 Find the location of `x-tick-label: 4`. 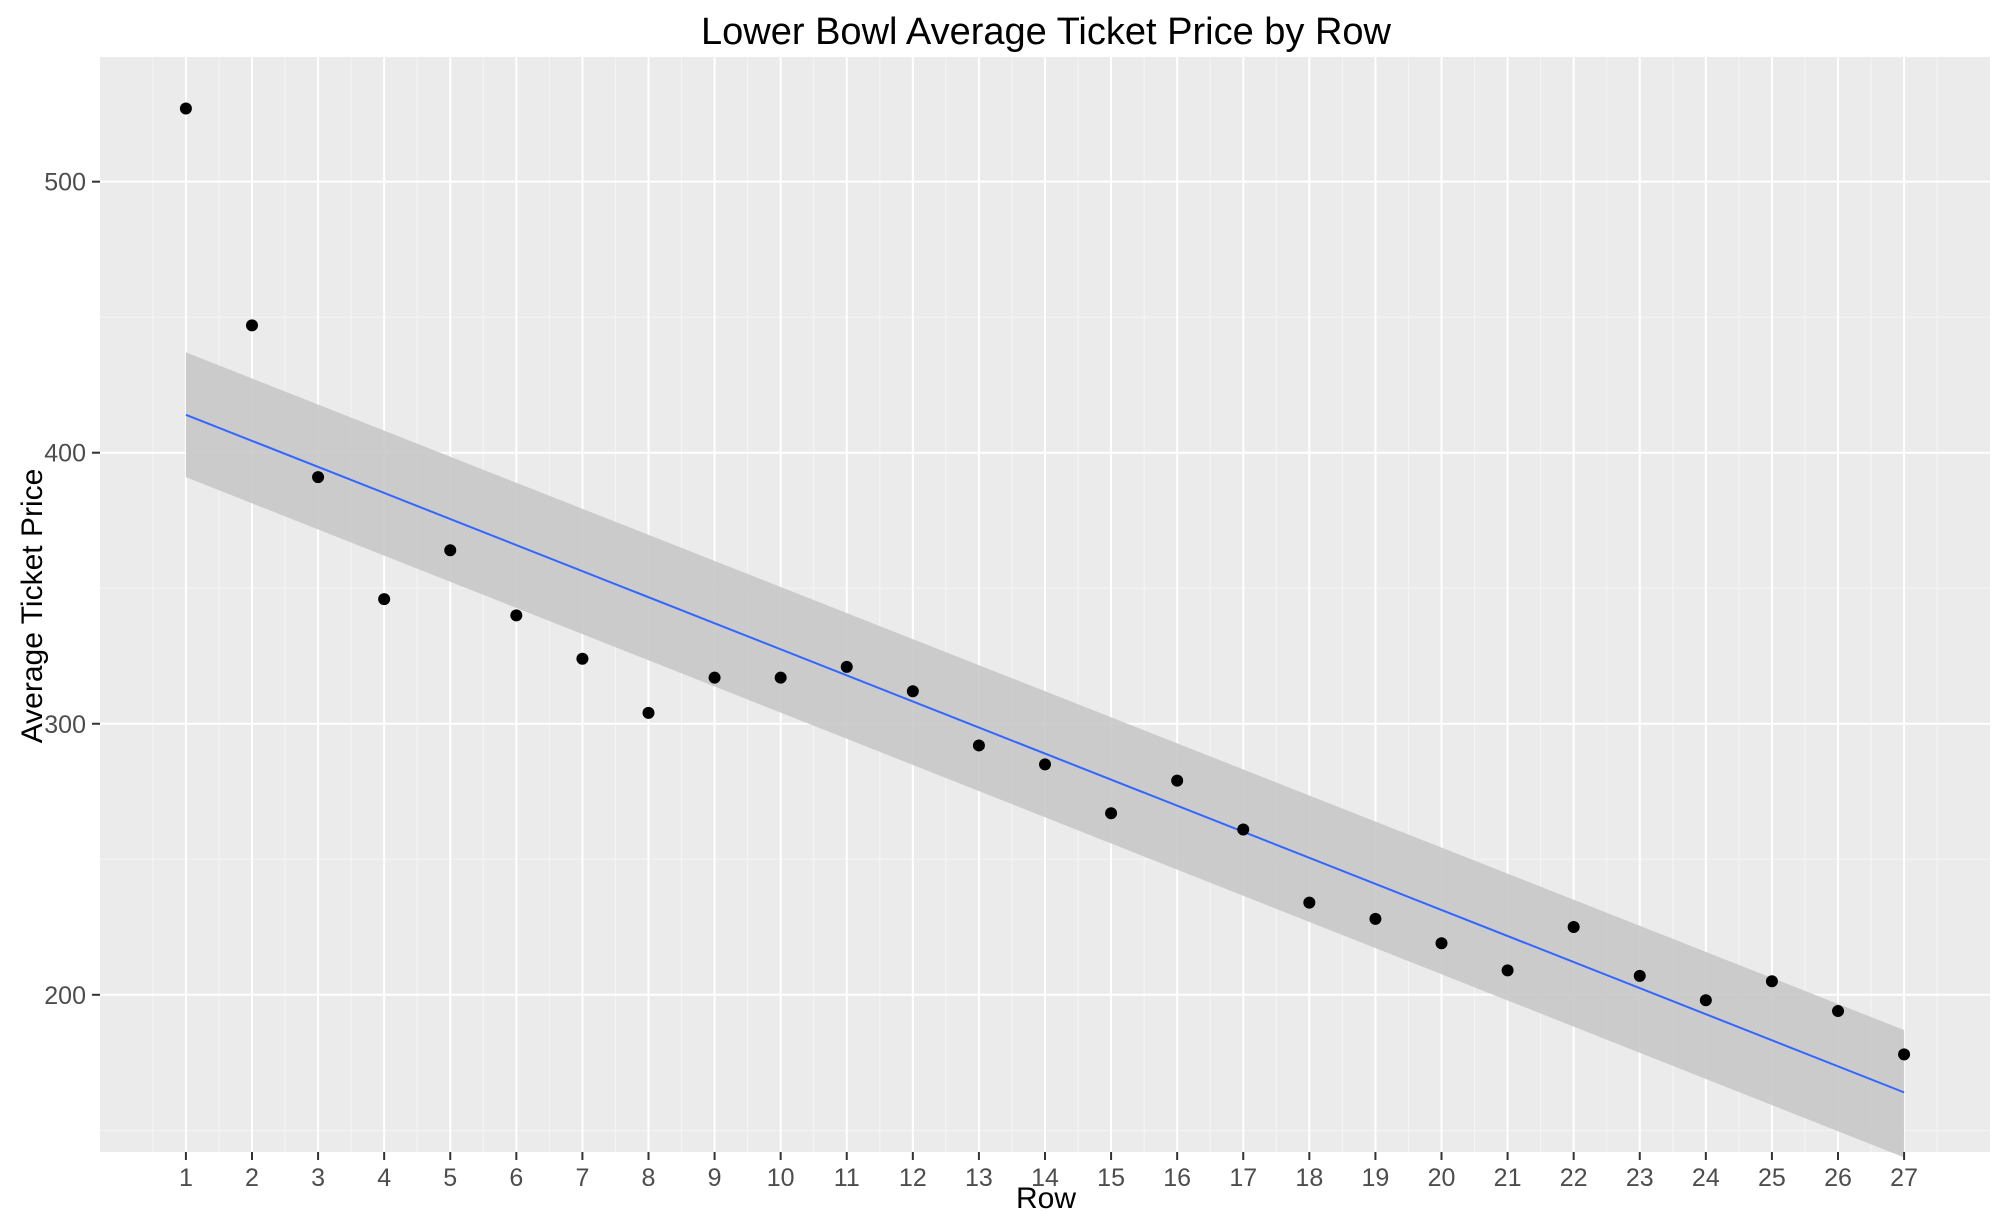

x-tick-label: 4 is located at coordinates (384, 1178).